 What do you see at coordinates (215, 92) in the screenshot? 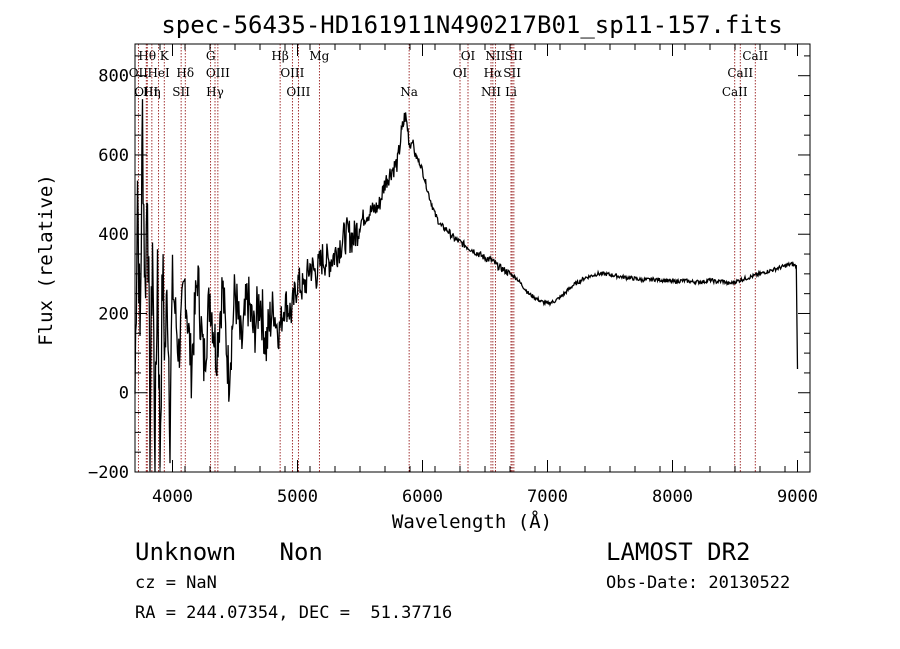
I see `spectral-line-label: Hγ` at bounding box center [215, 92].